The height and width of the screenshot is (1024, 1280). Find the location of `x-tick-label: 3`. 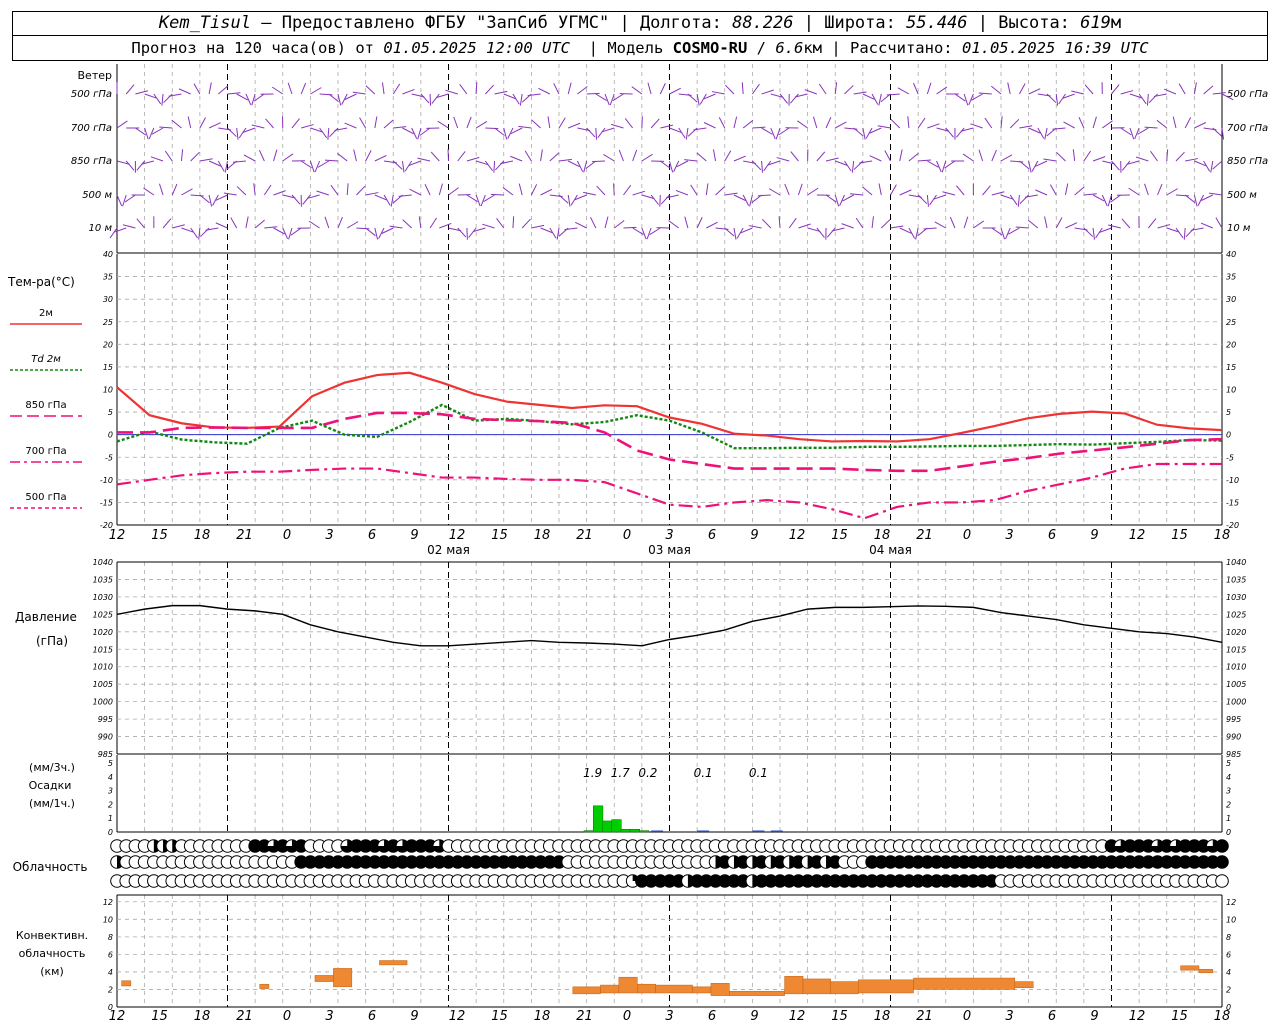

x-tick-label: 3 is located at coordinates (1009, 1016).